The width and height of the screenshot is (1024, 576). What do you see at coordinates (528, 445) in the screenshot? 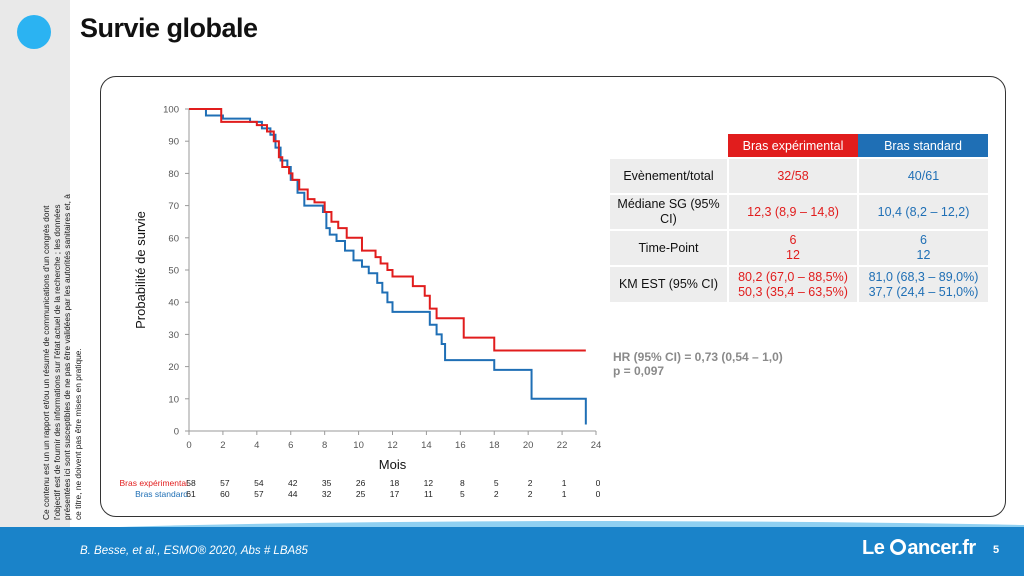
I see `x-tick-label: 20` at bounding box center [528, 445].